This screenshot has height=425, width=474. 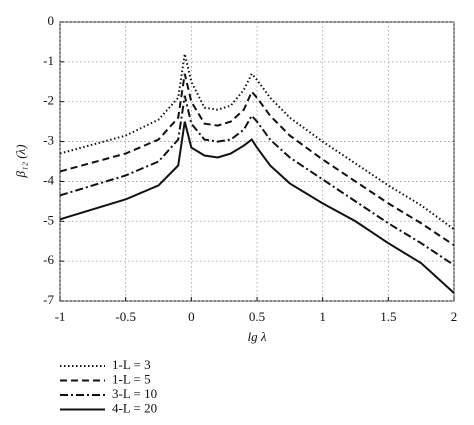 I want to click on y-tick-label: -5, so click(x=48, y=219).